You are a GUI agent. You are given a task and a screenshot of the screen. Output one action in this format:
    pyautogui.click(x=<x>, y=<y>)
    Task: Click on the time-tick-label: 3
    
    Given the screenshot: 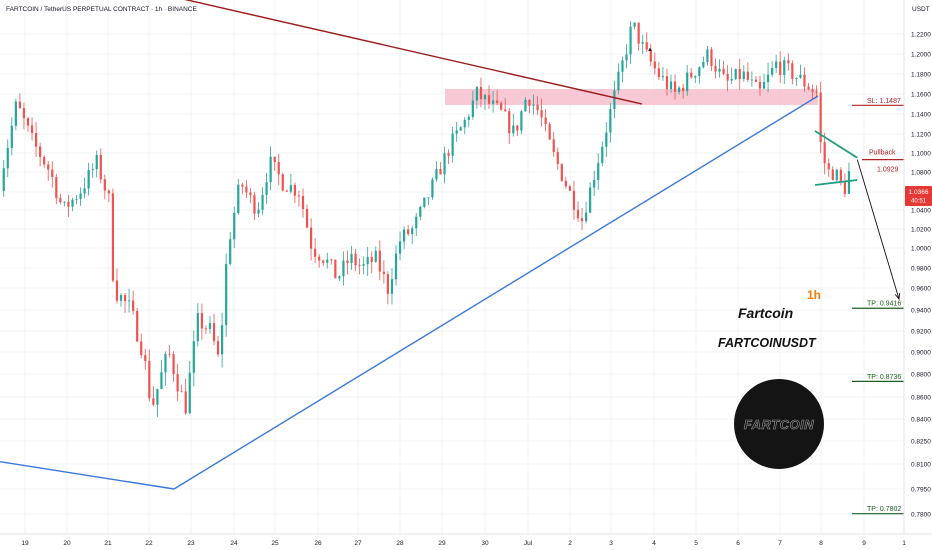 What is the action you would take?
    pyautogui.click(x=611, y=543)
    